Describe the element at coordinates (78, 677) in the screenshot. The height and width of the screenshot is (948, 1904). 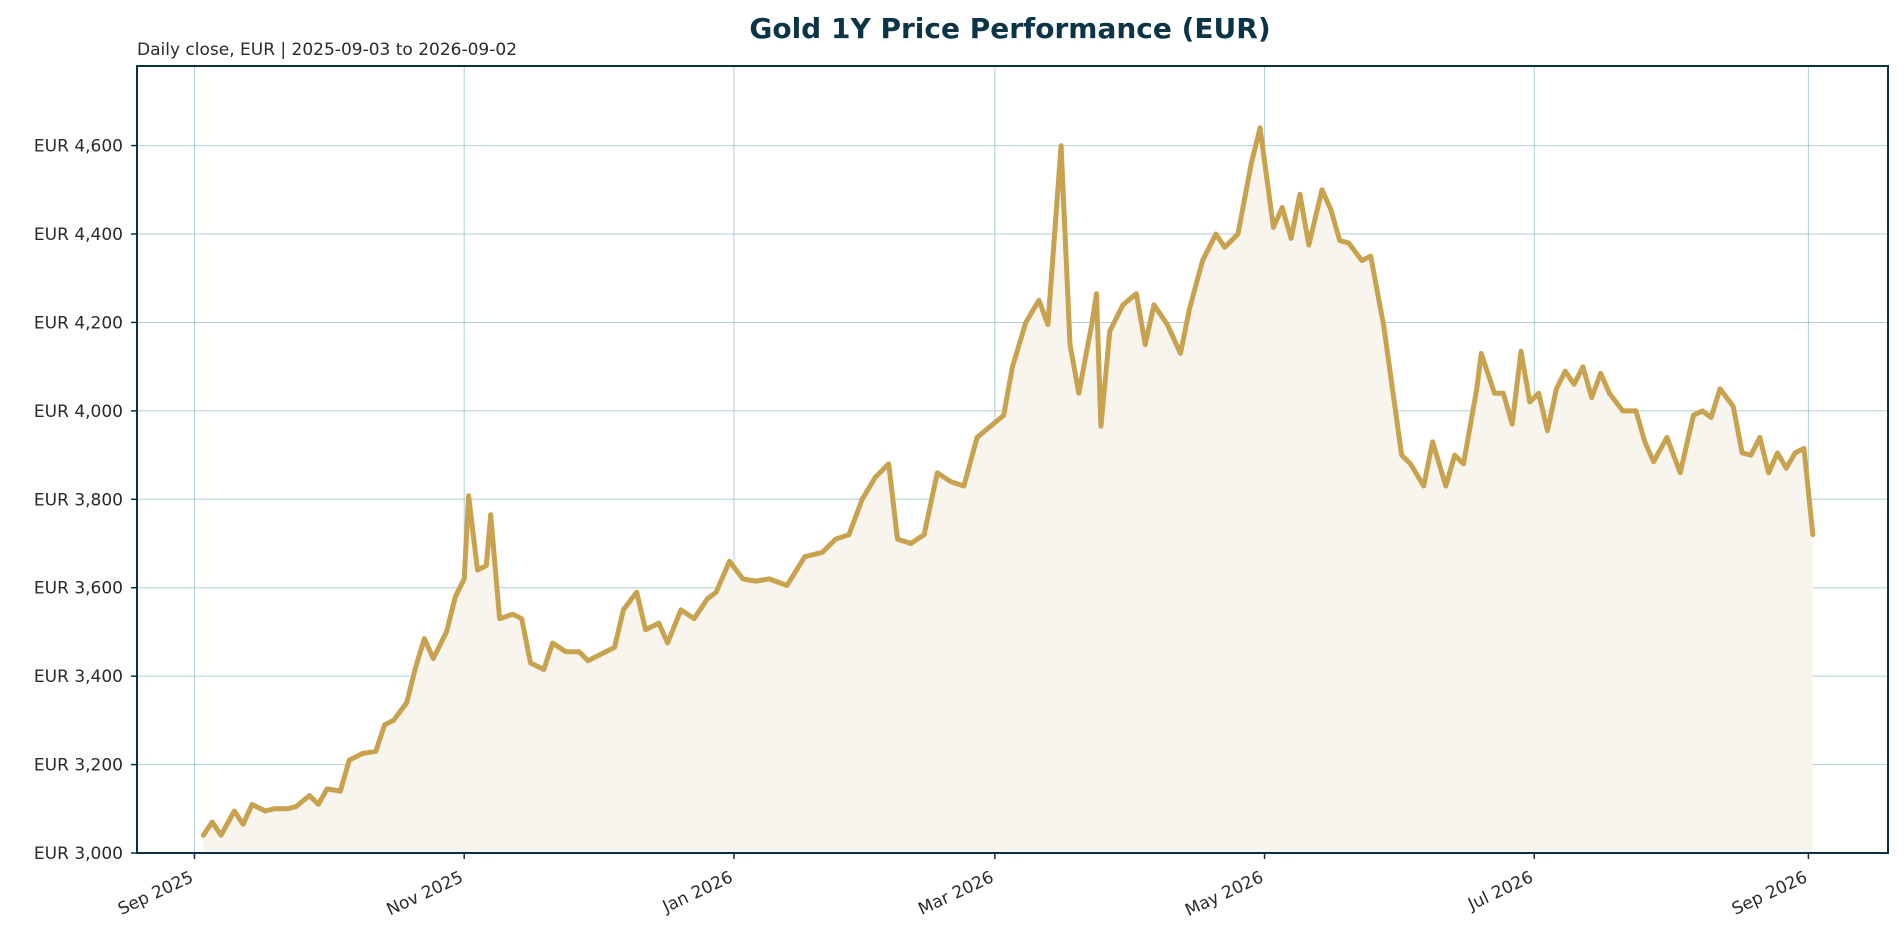
I see `y-tick-label: EUR 3,400` at that location.